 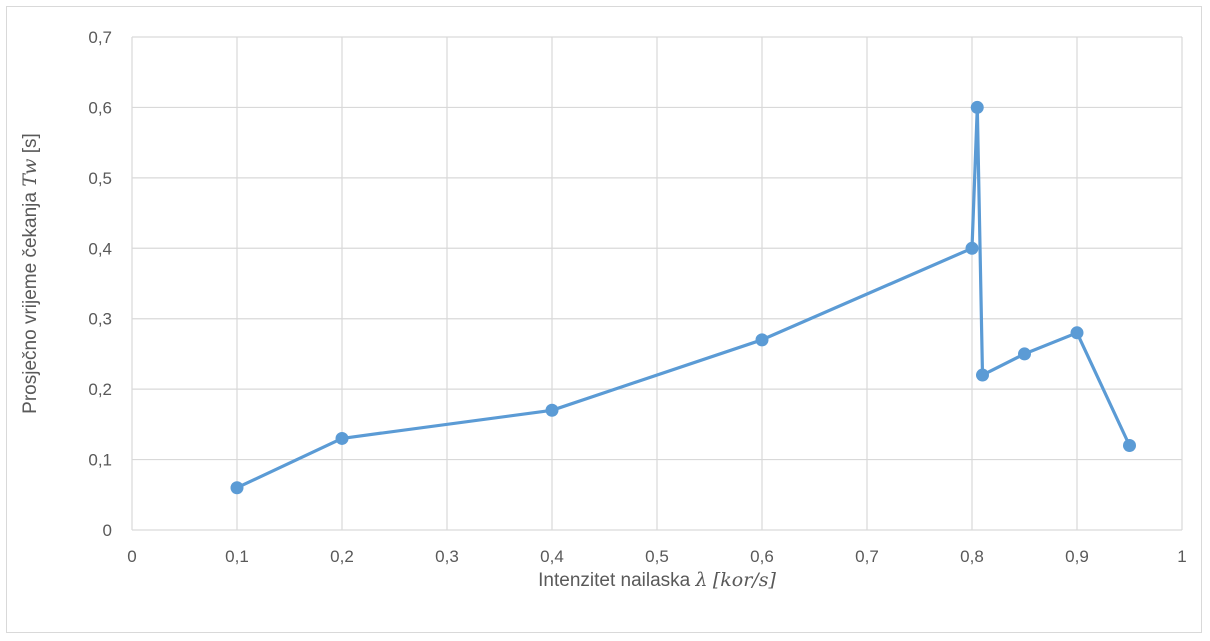 What do you see at coordinates (30, 173) in the screenshot?
I see `y-axis-title-symbol: Tw` at bounding box center [30, 173].